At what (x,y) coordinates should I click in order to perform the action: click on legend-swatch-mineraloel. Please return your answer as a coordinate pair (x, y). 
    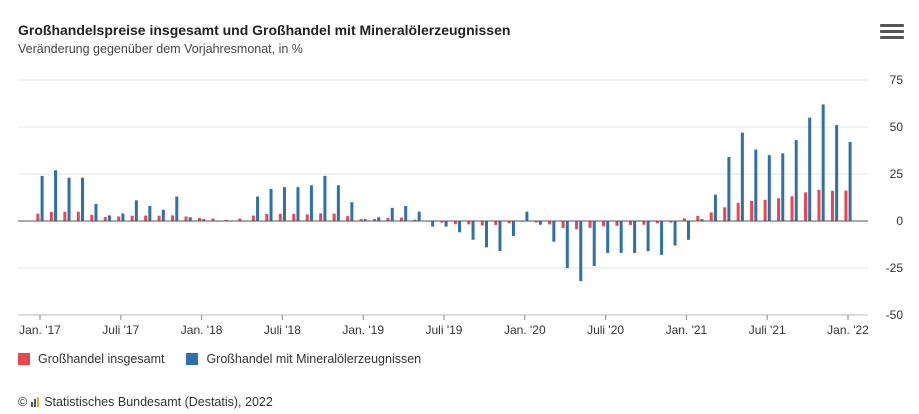
    Looking at the image, I should click on (192, 359).